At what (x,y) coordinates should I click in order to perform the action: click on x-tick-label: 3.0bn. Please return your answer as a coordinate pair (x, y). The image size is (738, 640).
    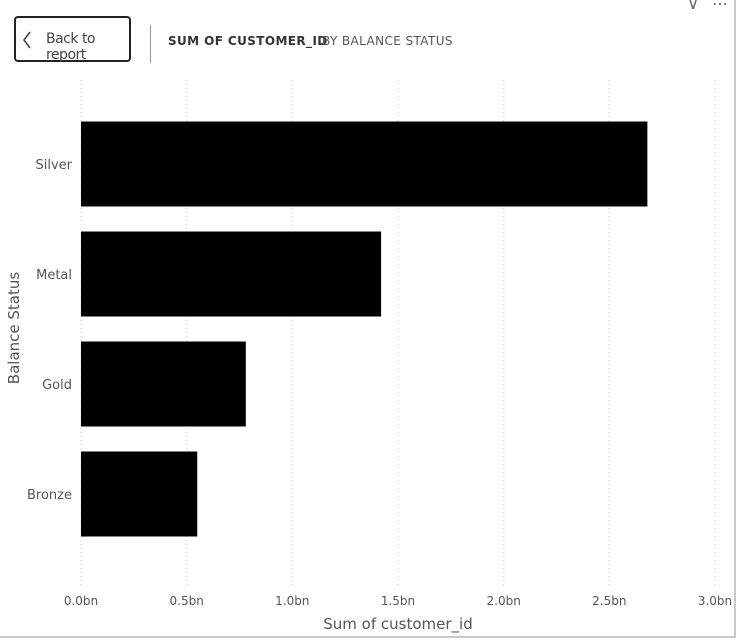
    Looking at the image, I should click on (715, 601).